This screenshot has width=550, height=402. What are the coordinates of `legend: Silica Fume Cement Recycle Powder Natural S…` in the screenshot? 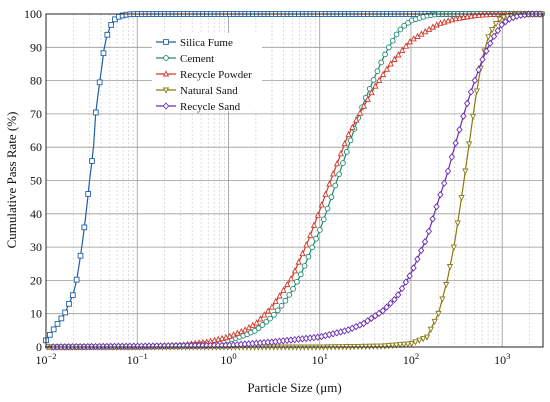 It's located at (207, 73).